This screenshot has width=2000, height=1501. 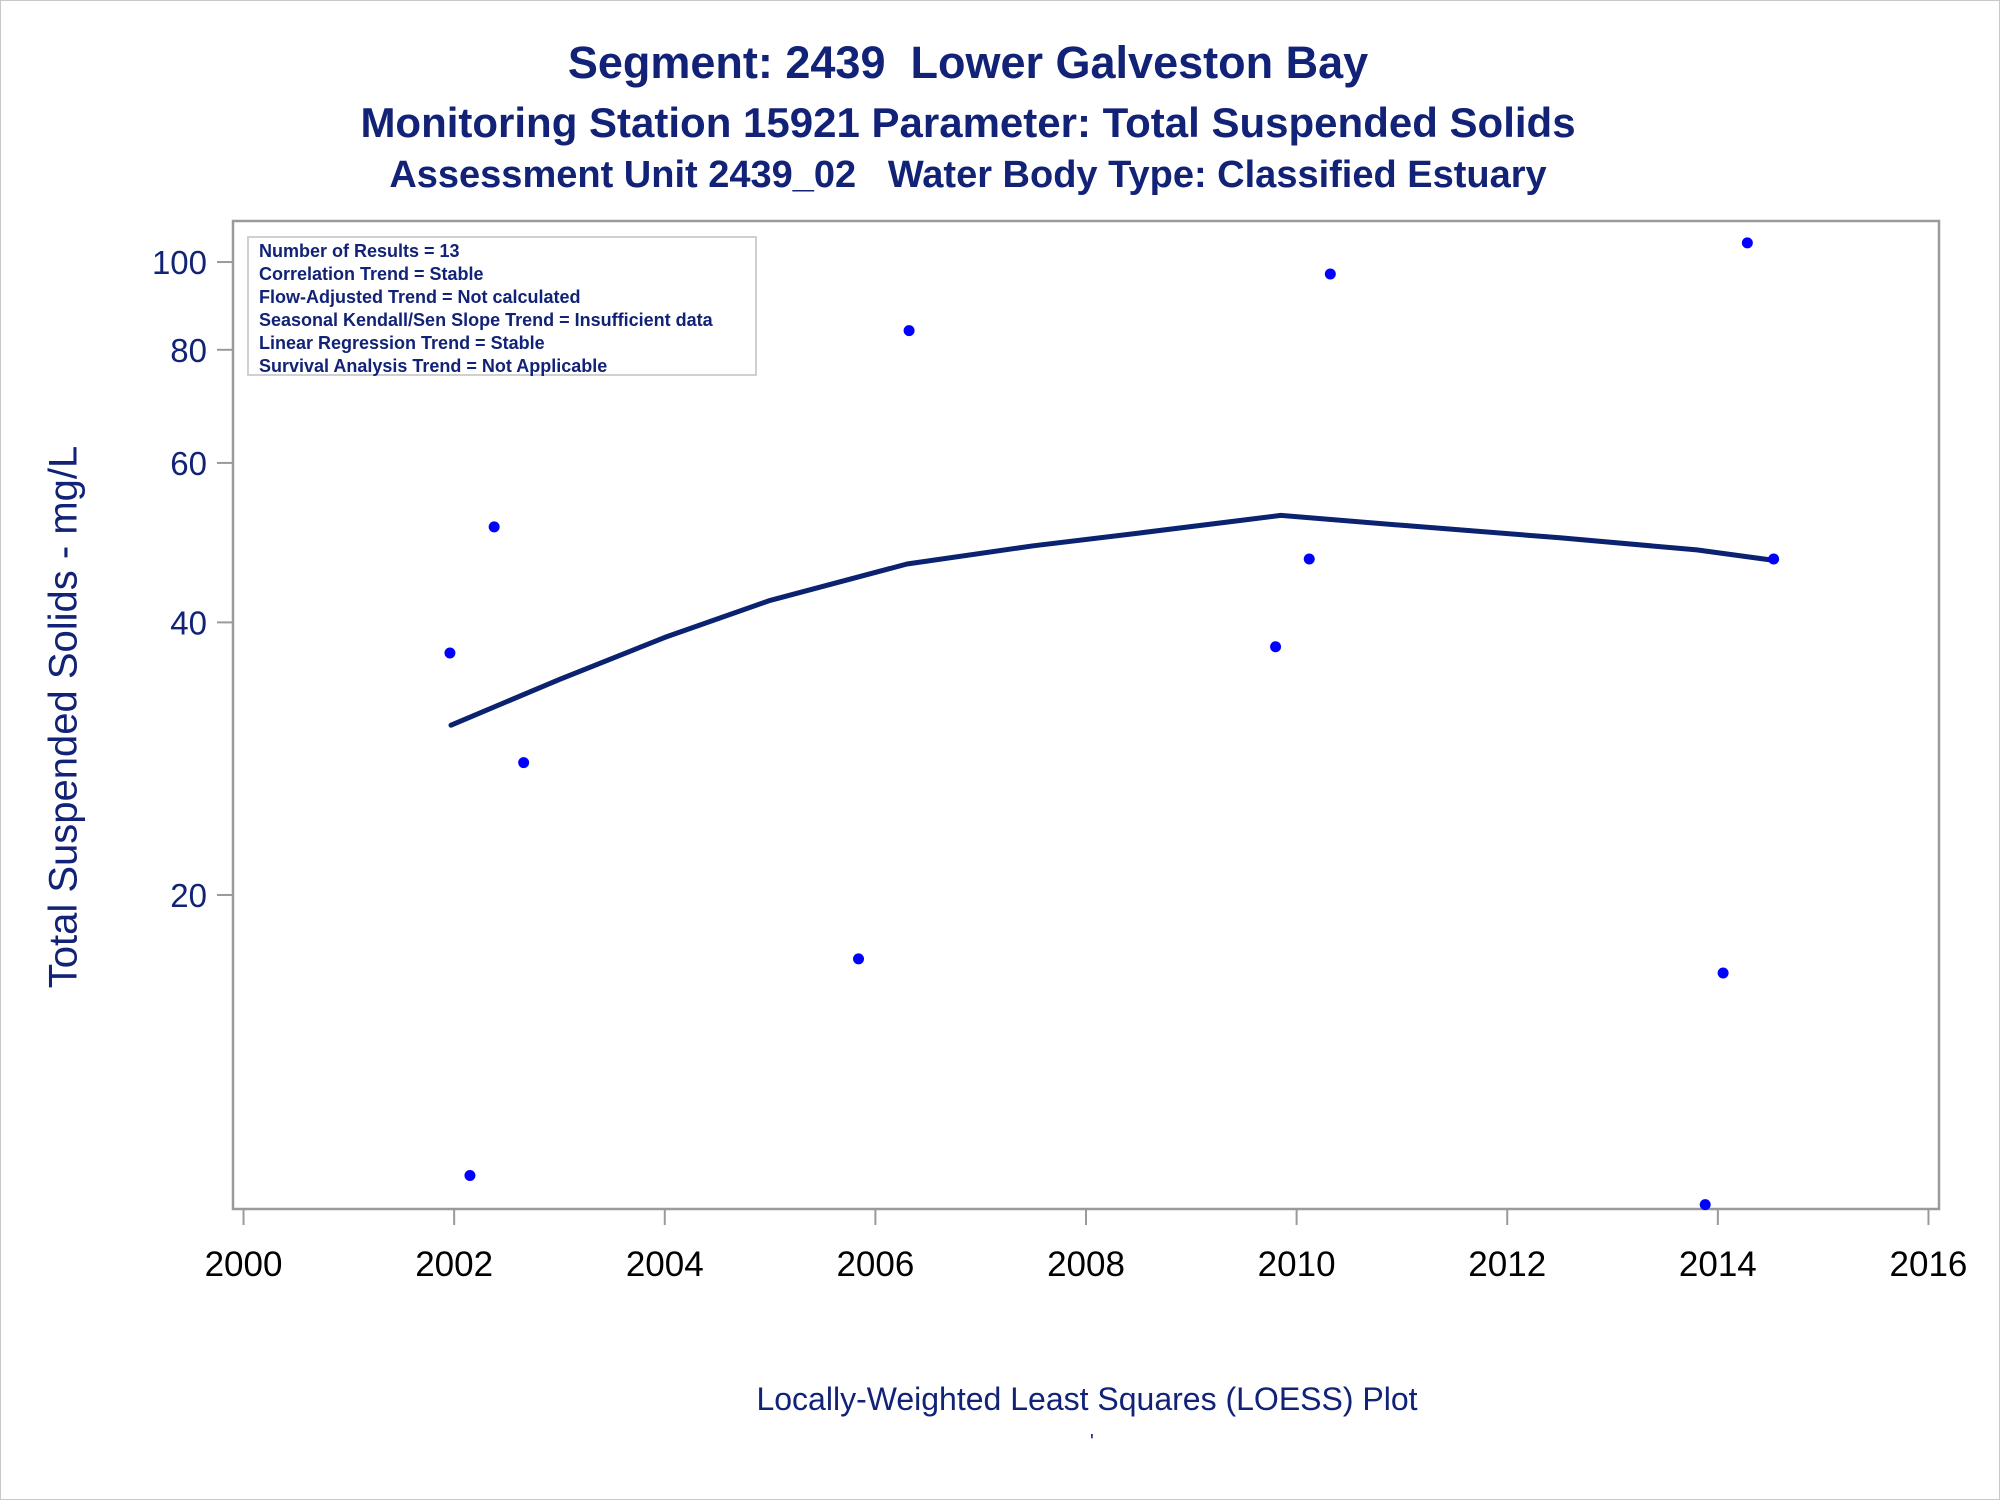 I want to click on y-tick-label: 60, so click(x=188, y=463).